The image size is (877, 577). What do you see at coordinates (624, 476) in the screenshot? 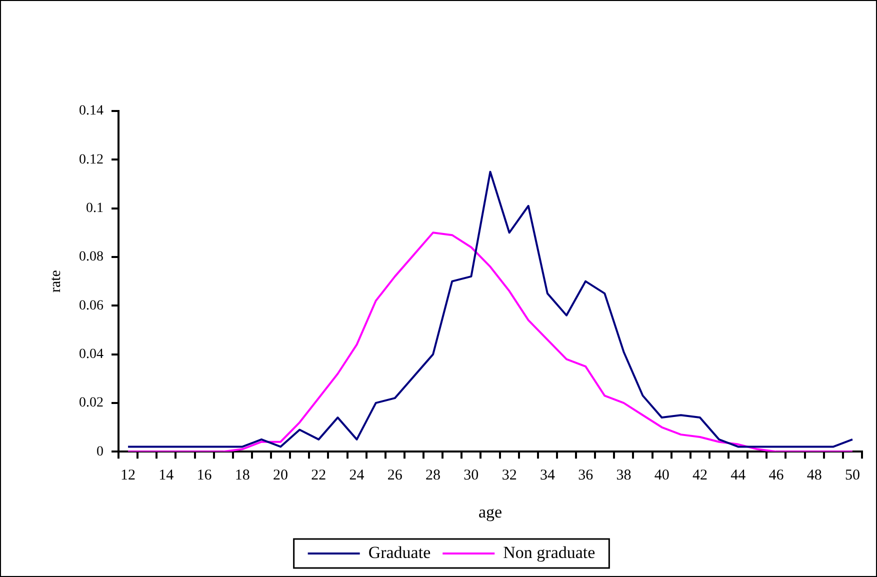
I see `x-tick-label: 38` at bounding box center [624, 476].